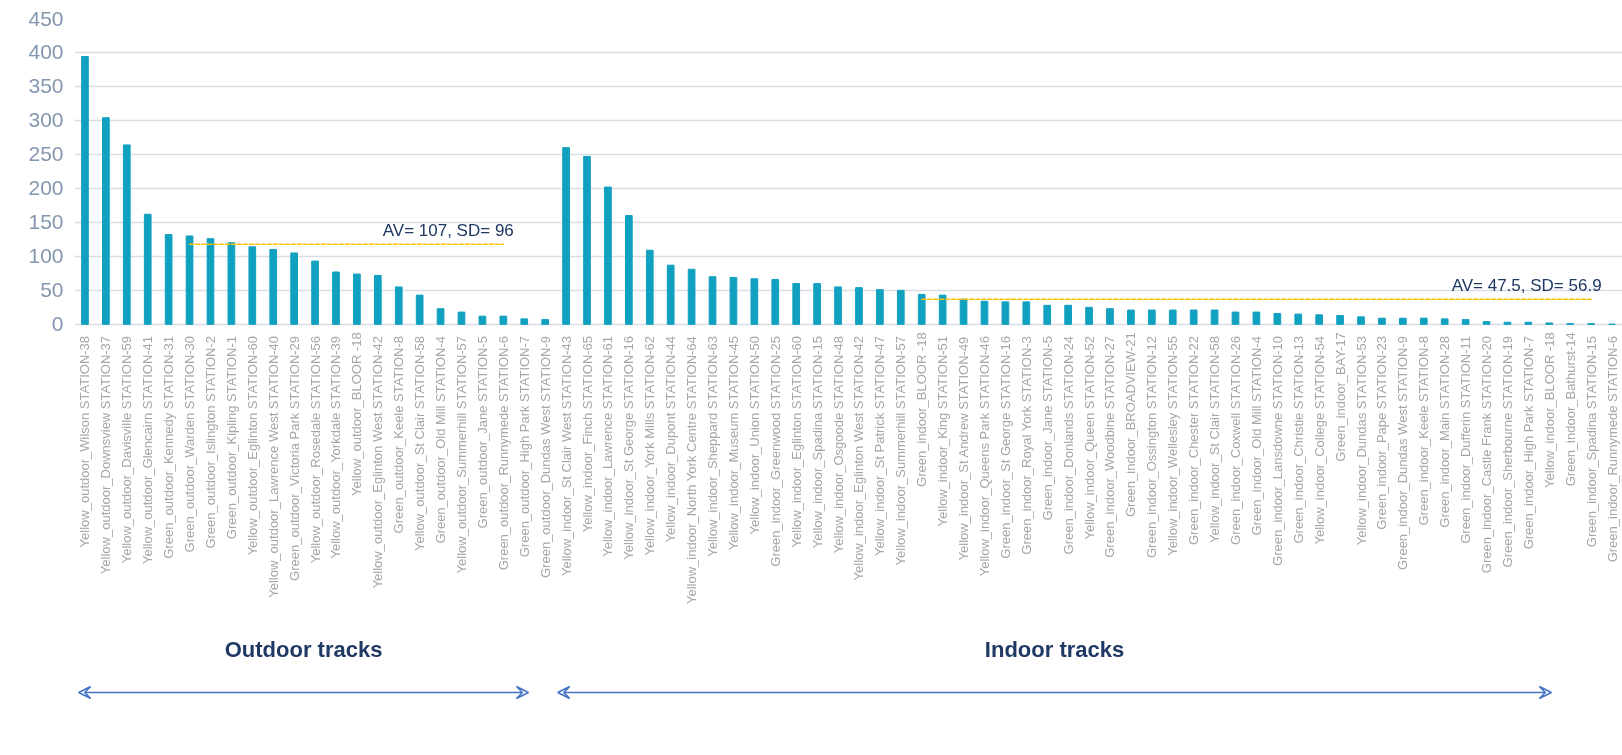 Image resolution: width=1622 pixels, height=755 pixels. I want to click on x-tick-label: Yellow_outdoor_Eglinton STATION-60, so click(252, 445).